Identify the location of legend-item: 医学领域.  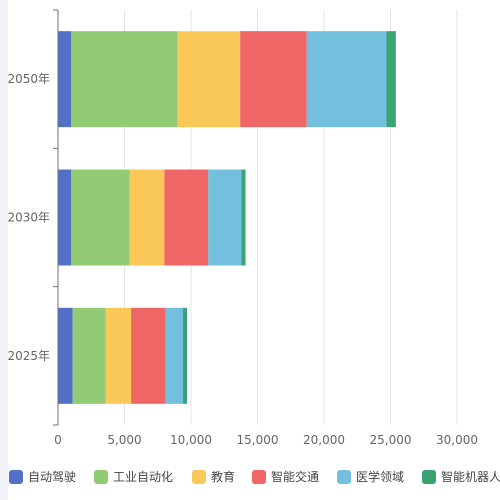
(370, 476).